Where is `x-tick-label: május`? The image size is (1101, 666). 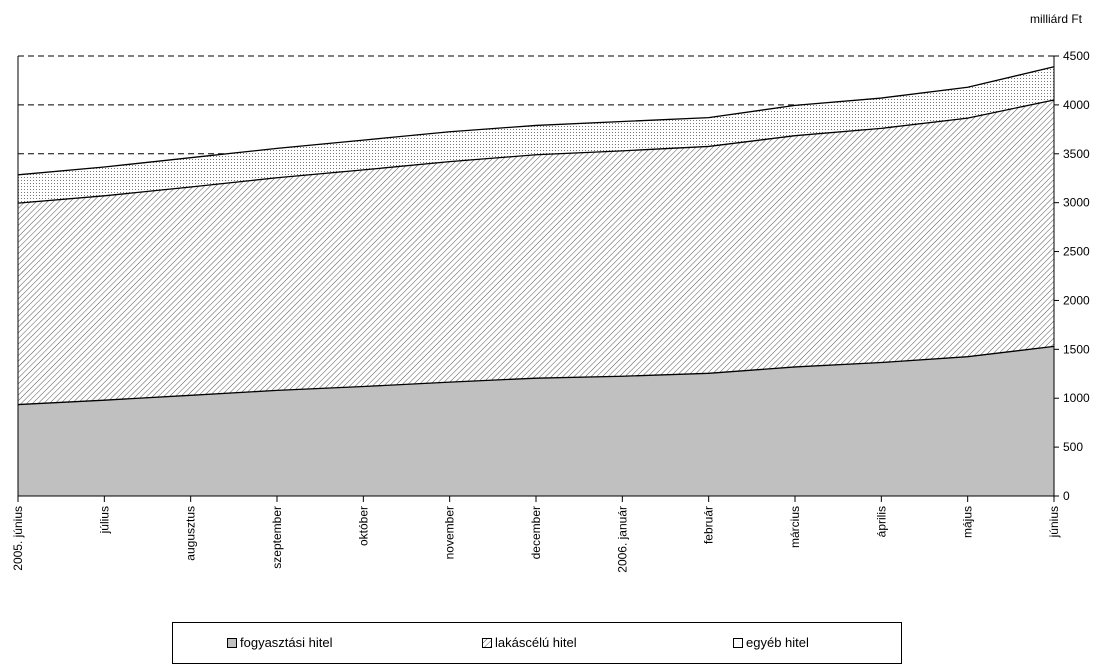
x-tick-label: május is located at coordinates (968, 522).